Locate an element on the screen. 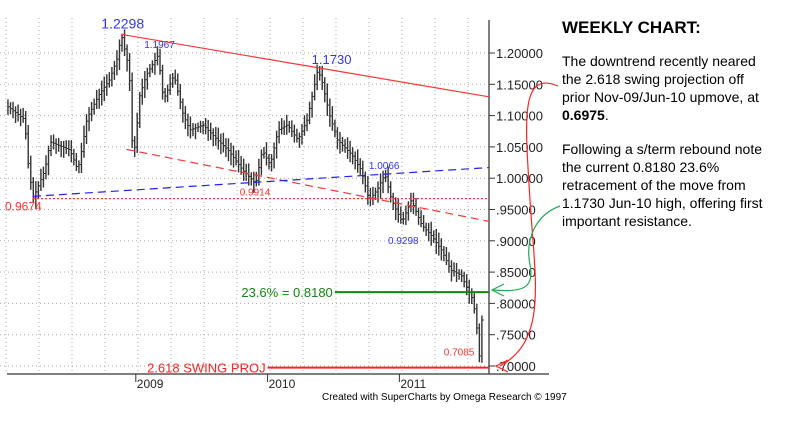  price-label: 0.9914 is located at coordinates (255, 193).